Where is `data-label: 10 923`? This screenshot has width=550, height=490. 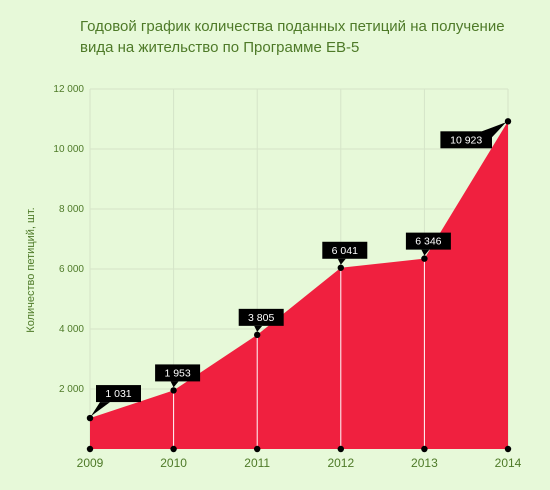 data-label: 10 923 is located at coordinates (466, 140).